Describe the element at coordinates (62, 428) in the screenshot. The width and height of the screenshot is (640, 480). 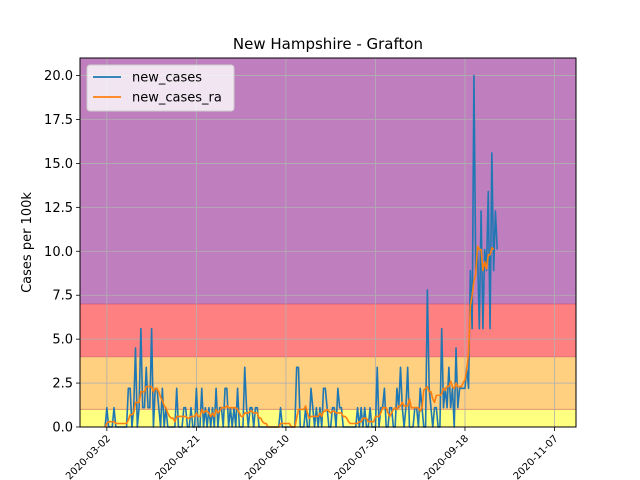
I see `y-tick-label: 0.0` at that location.